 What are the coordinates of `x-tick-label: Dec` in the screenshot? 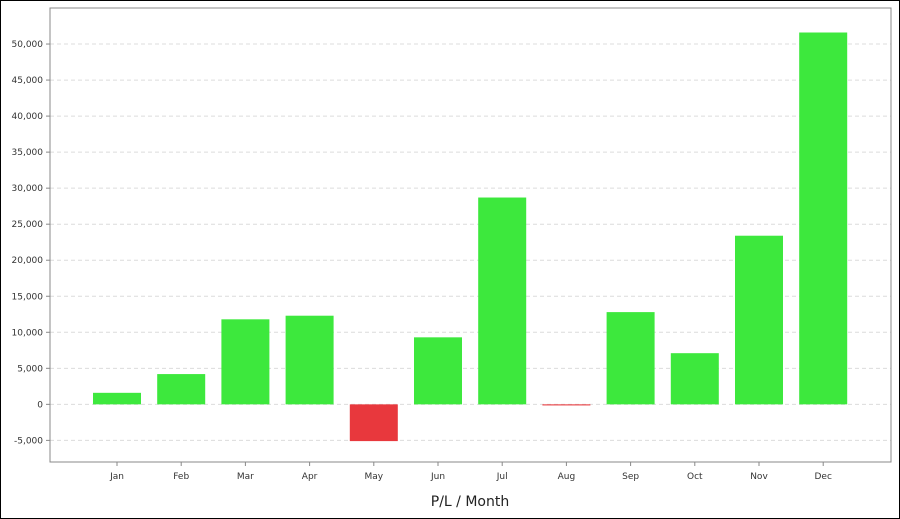 It's located at (822, 477).